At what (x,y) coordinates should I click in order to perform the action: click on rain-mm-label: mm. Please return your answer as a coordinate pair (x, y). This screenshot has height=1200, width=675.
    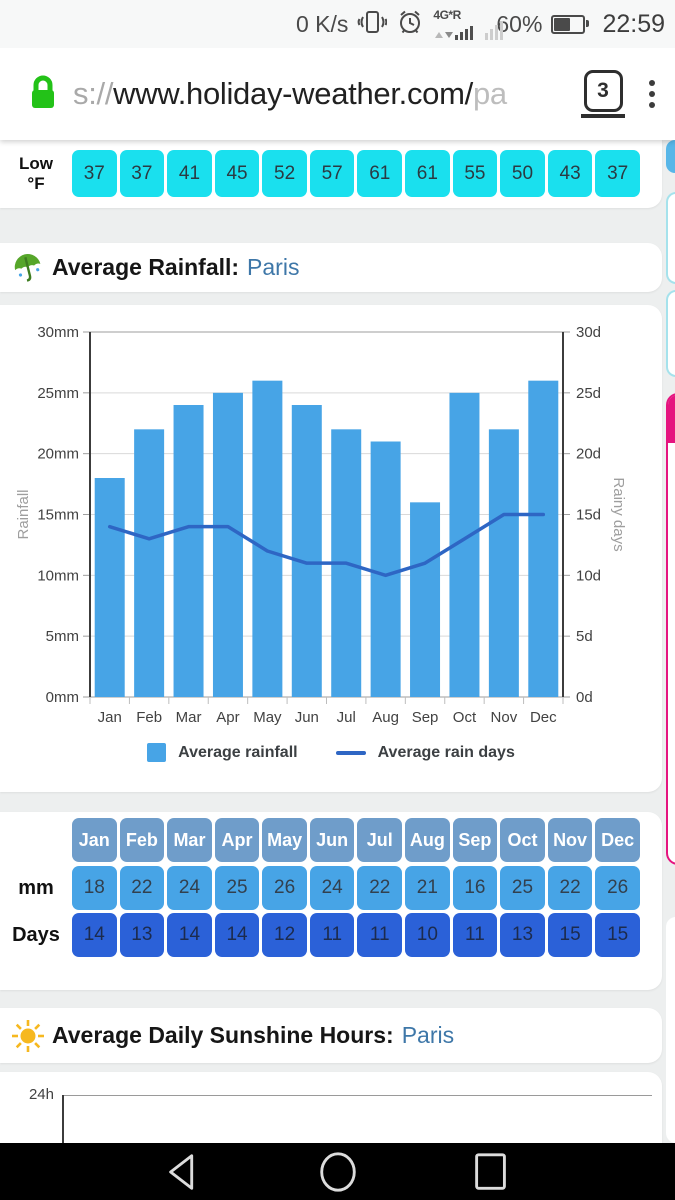
    Looking at the image, I should click on (36, 887).